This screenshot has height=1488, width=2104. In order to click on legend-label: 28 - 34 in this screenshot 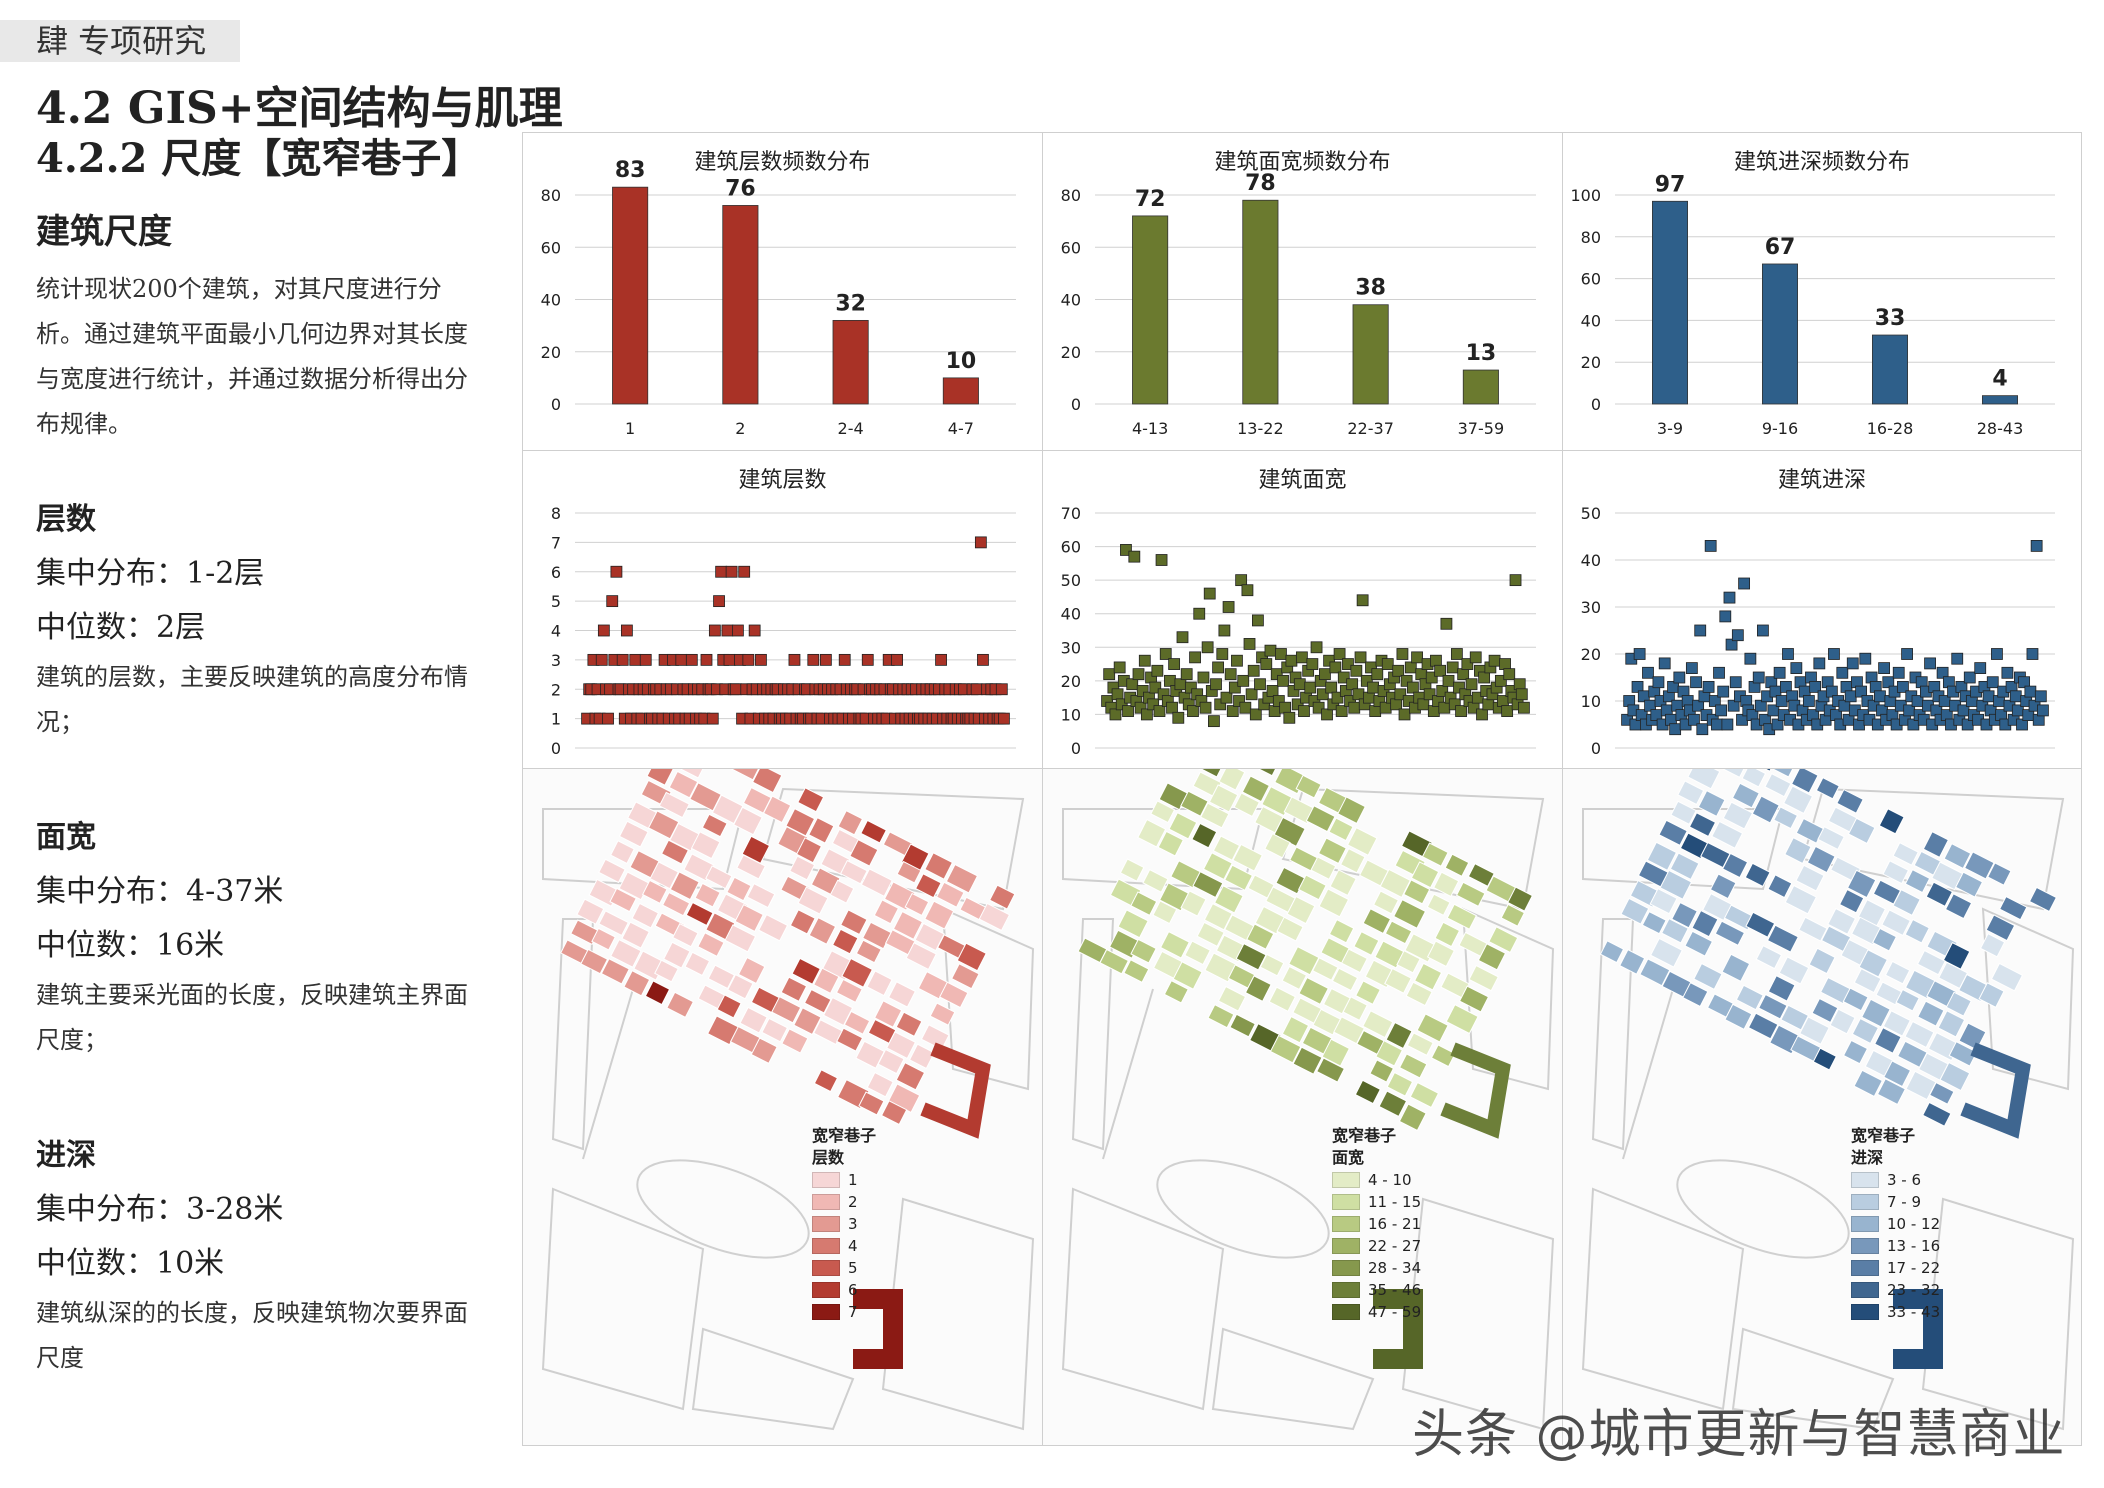, I will do `click(1395, 1268)`.